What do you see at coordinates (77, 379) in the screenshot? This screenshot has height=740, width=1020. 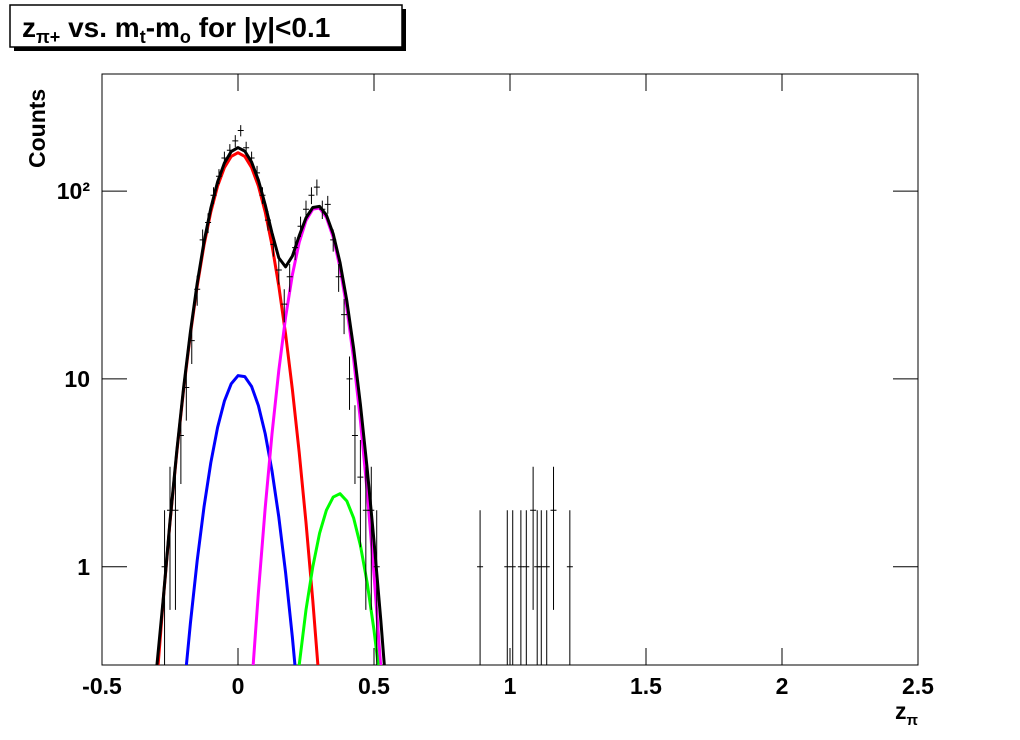 I see `y-tick-label: 10` at bounding box center [77, 379].